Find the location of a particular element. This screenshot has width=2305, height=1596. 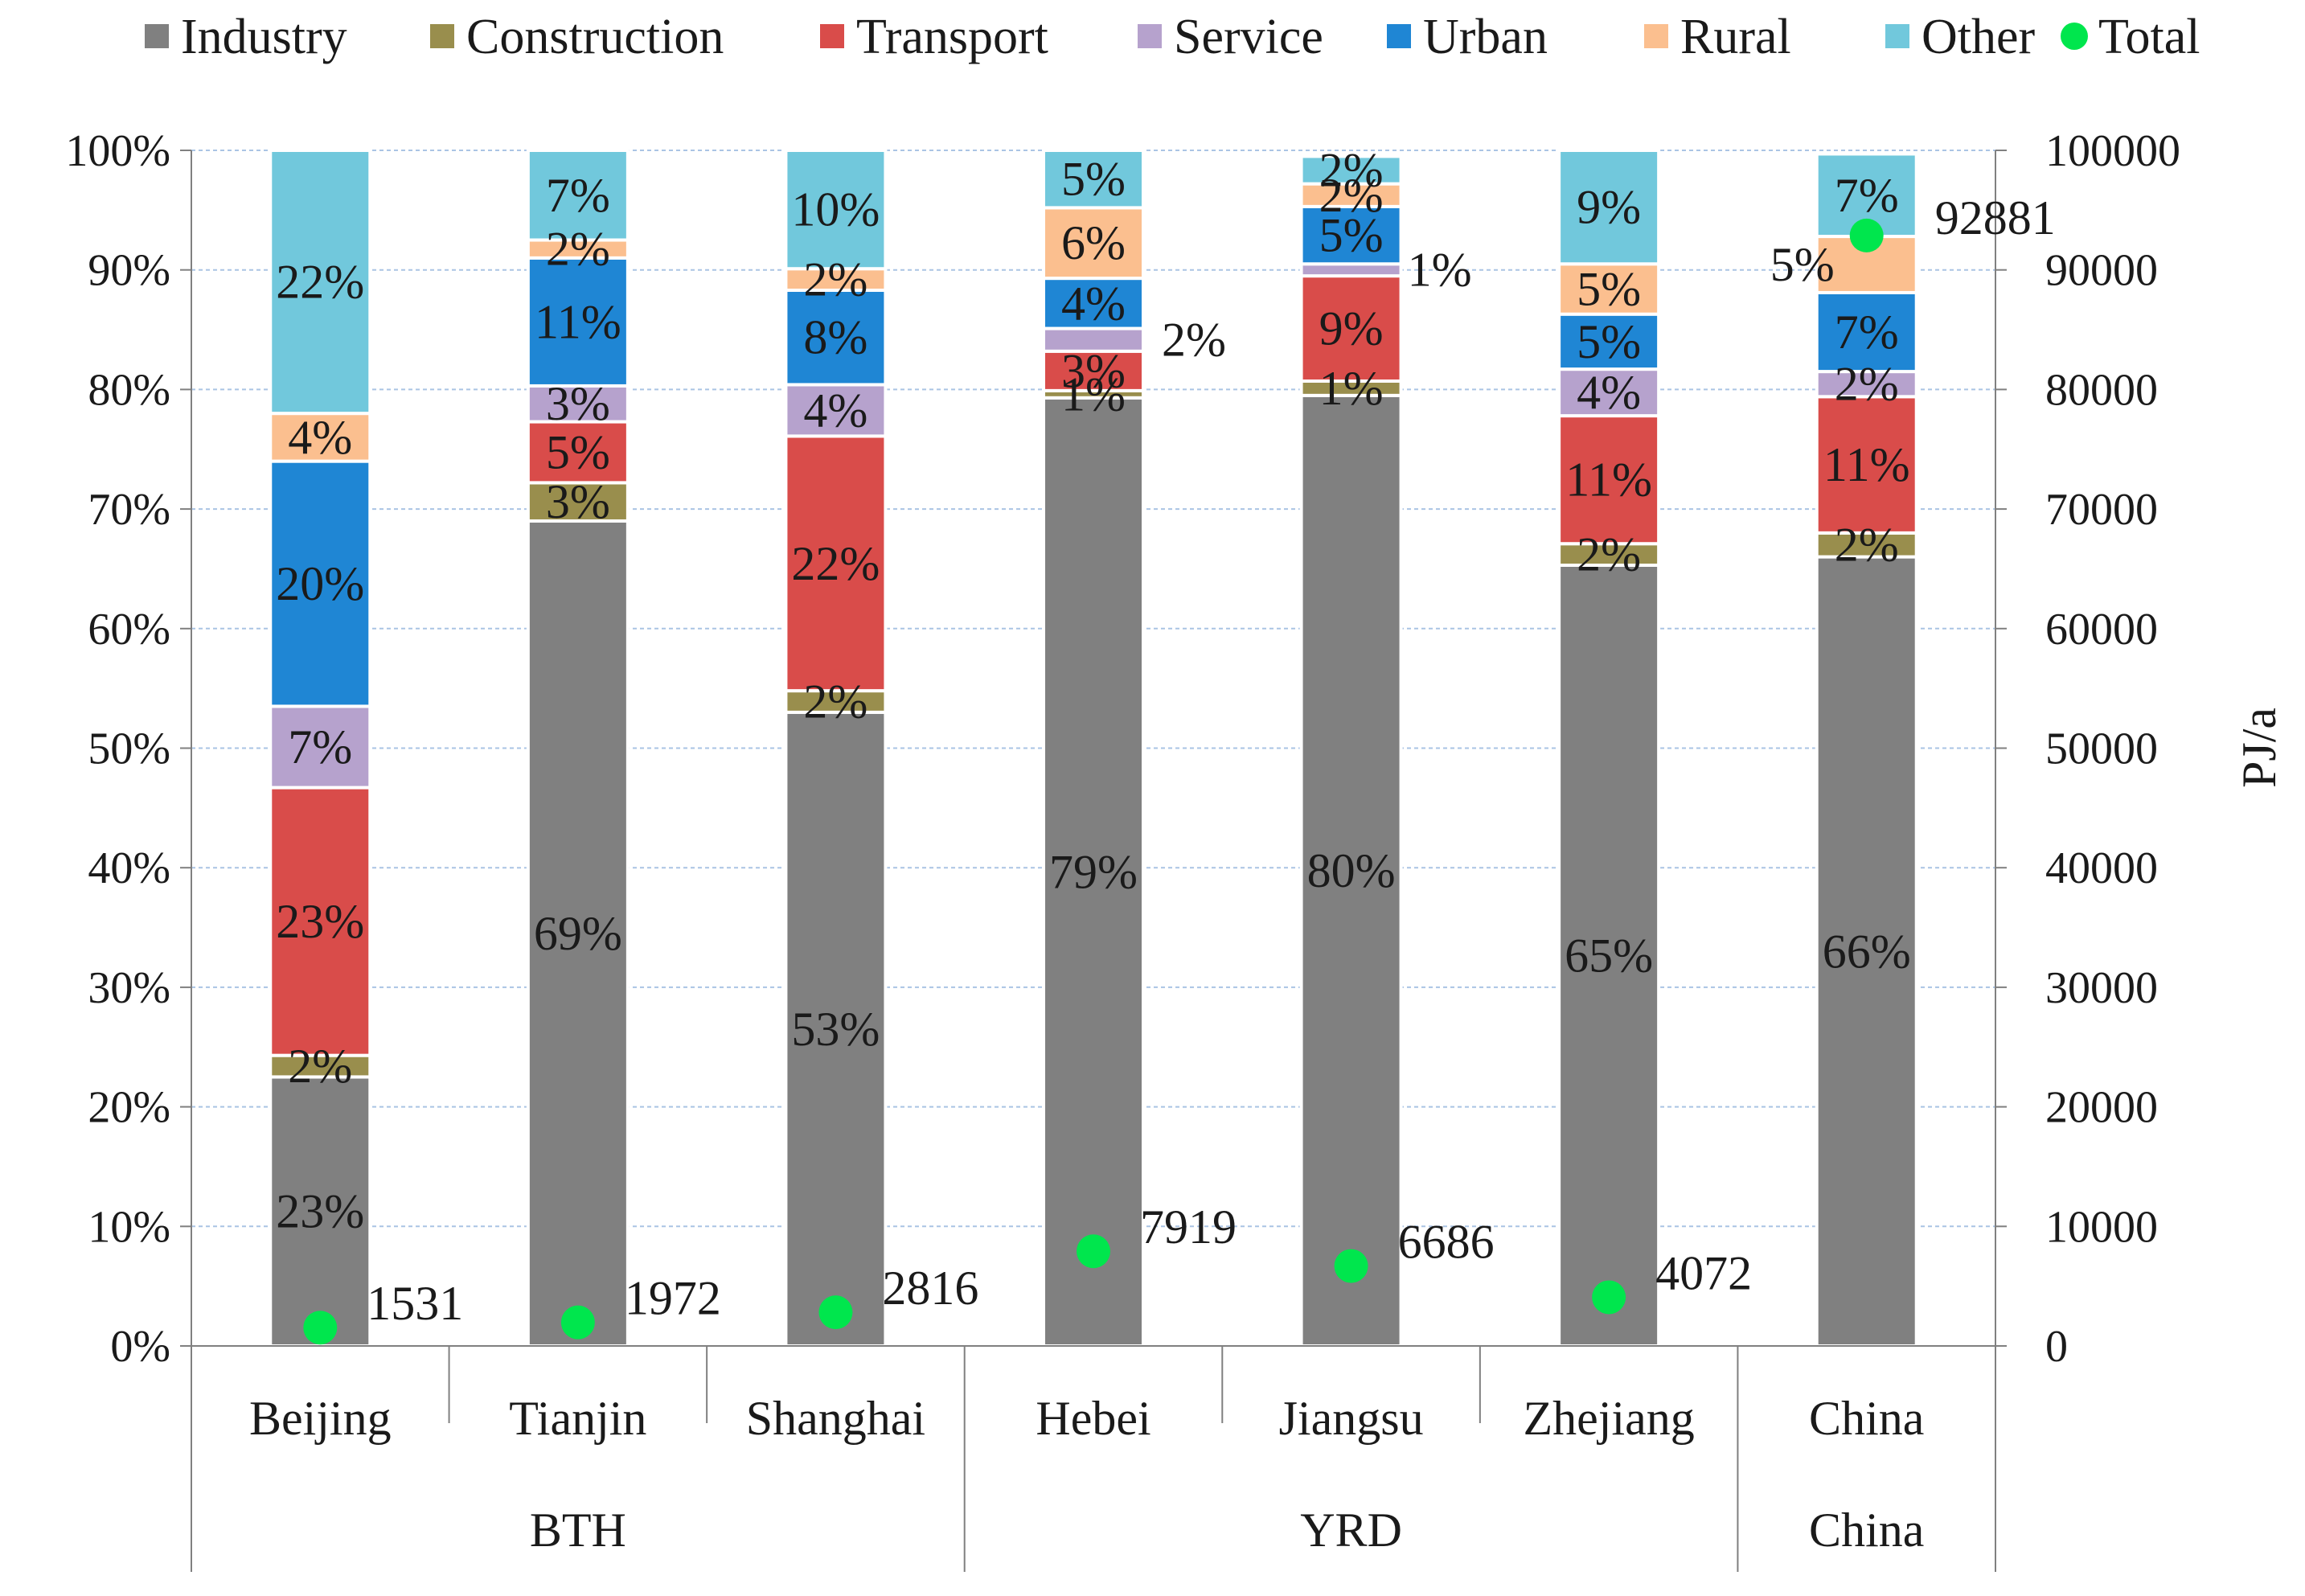

segment-label: 9% is located at coordinates (1351, 328).